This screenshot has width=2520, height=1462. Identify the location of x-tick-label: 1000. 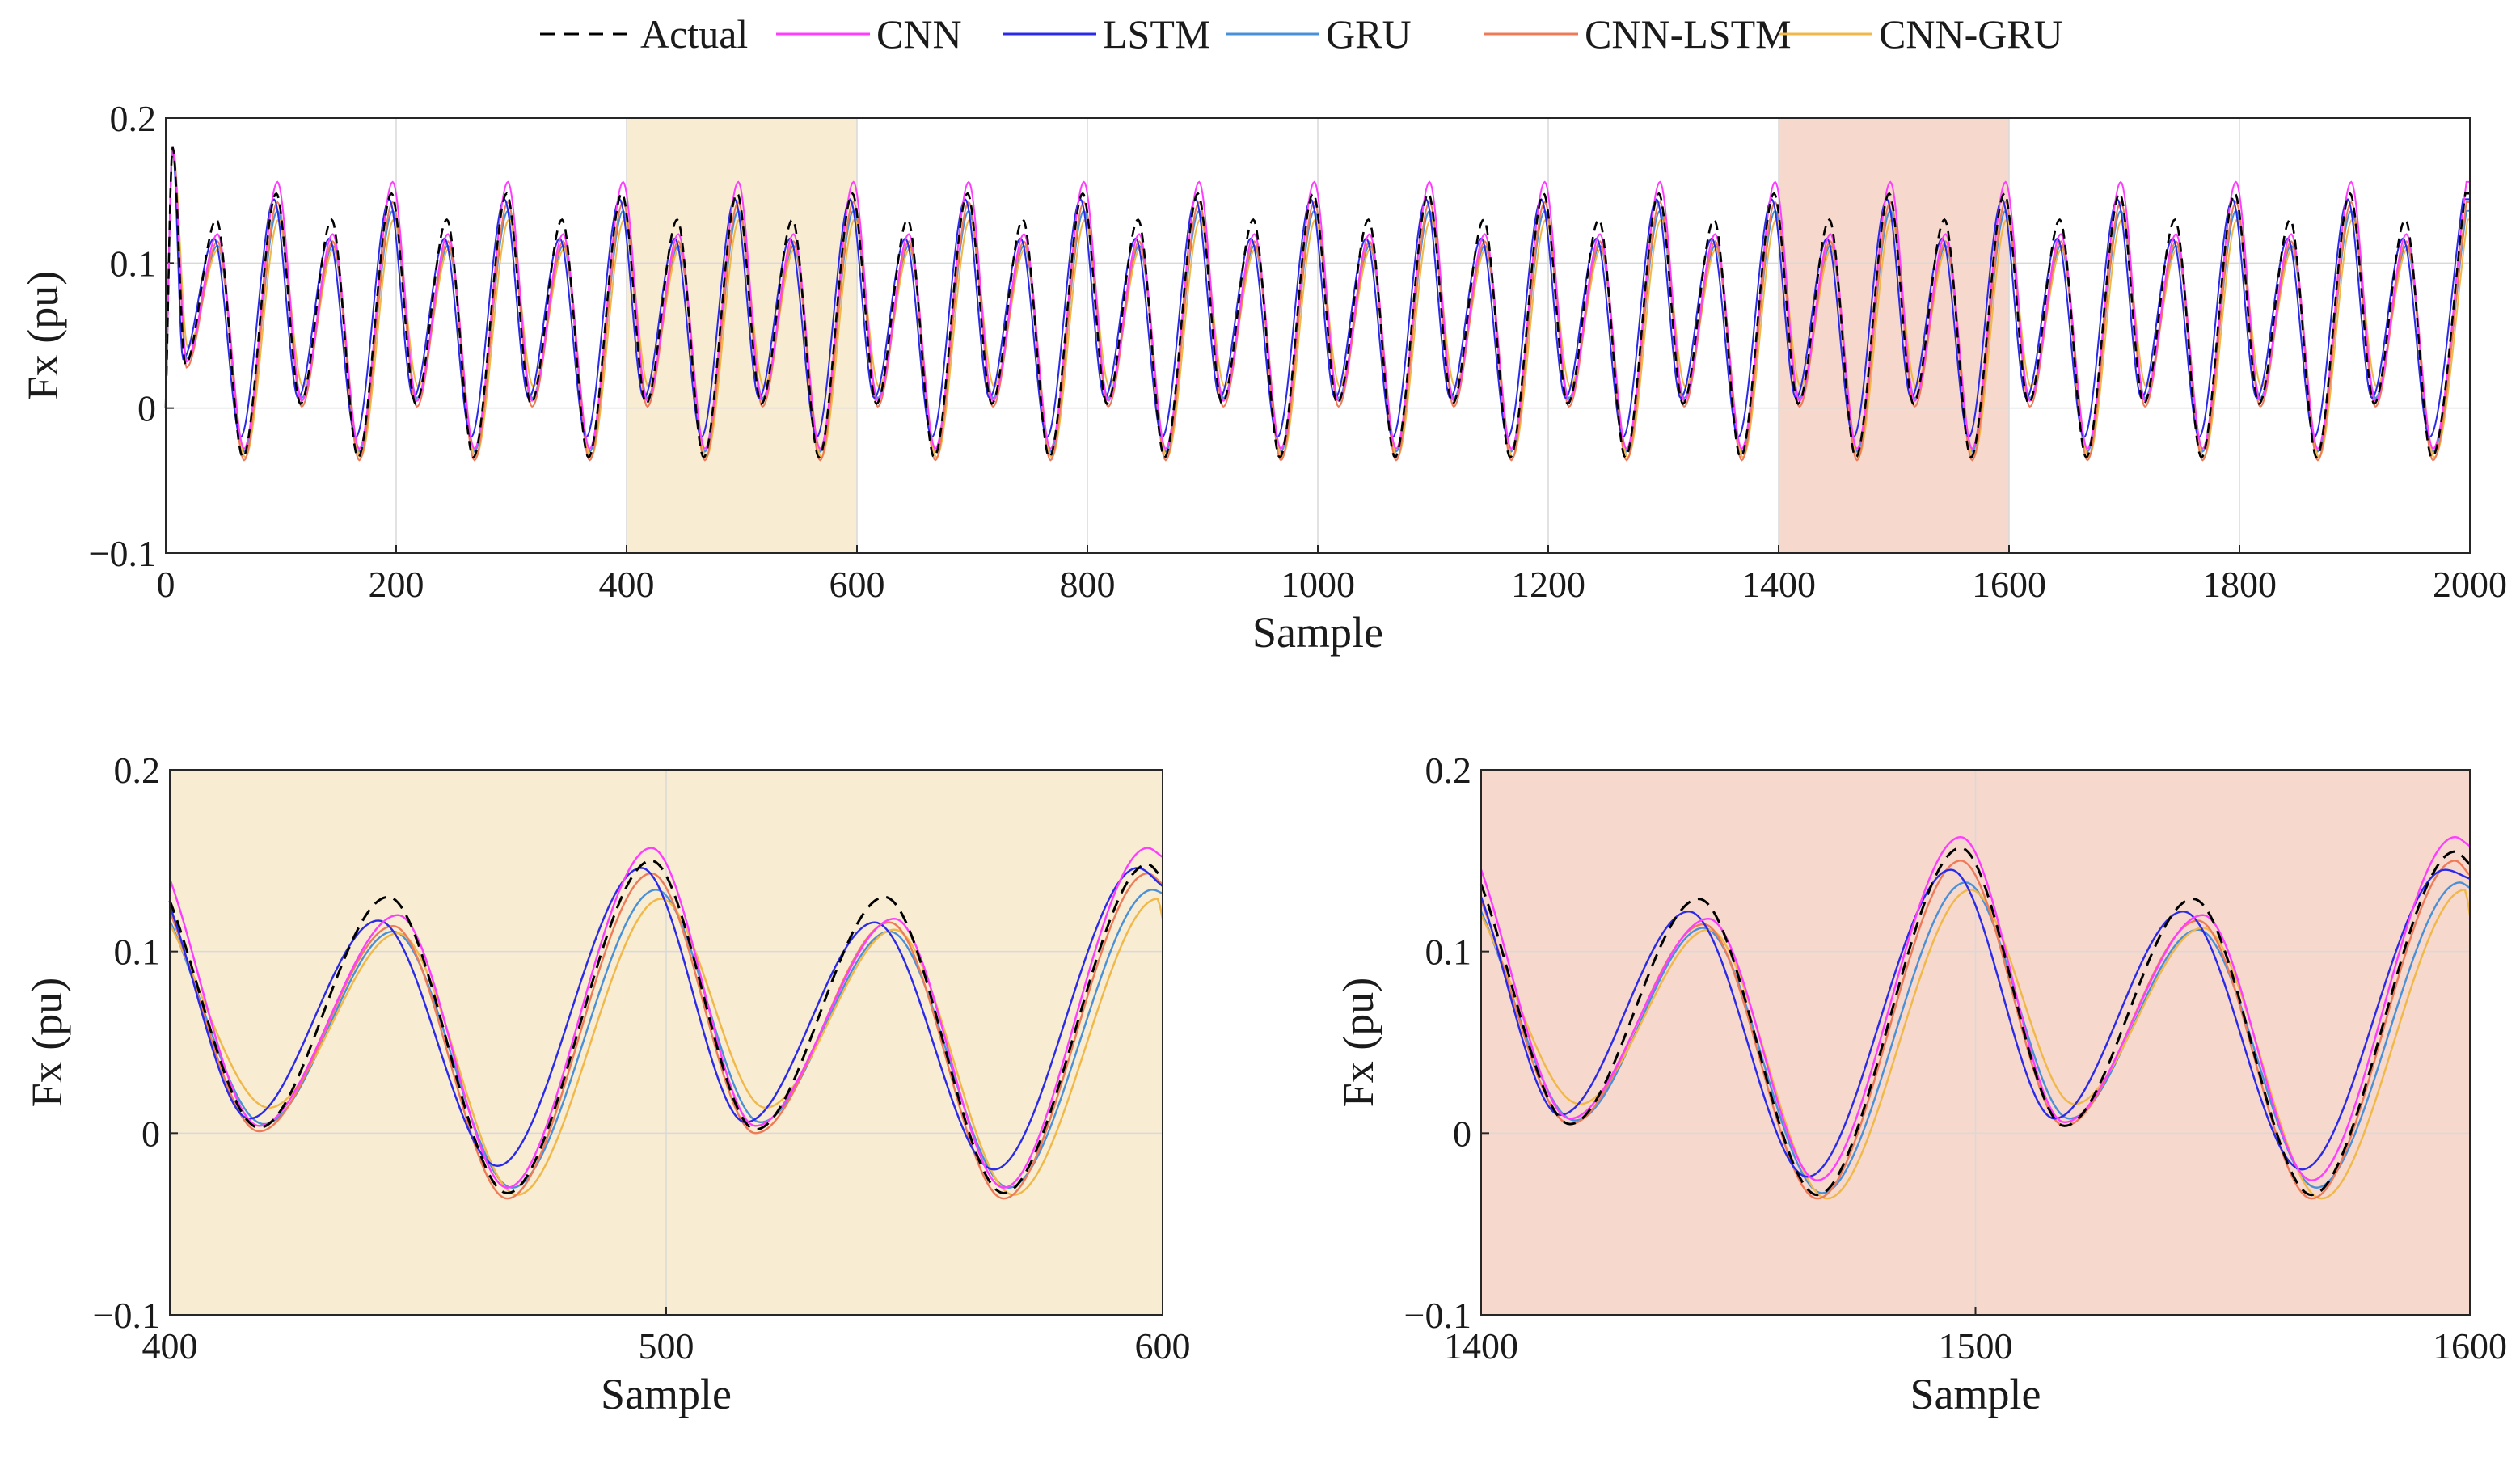
(1318, 585).